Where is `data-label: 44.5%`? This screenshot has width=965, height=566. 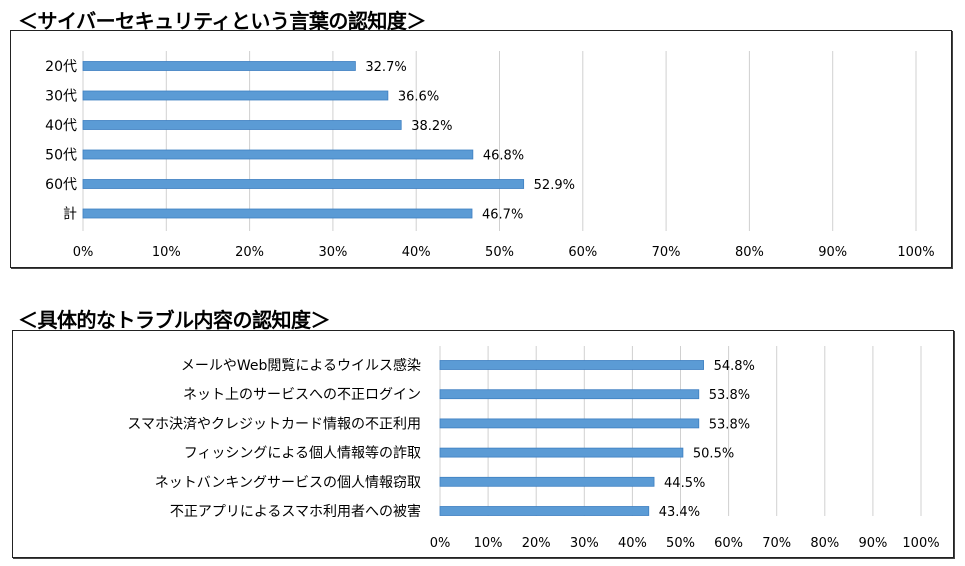 data-label: 44.5% is located at coordinates (684, 483).